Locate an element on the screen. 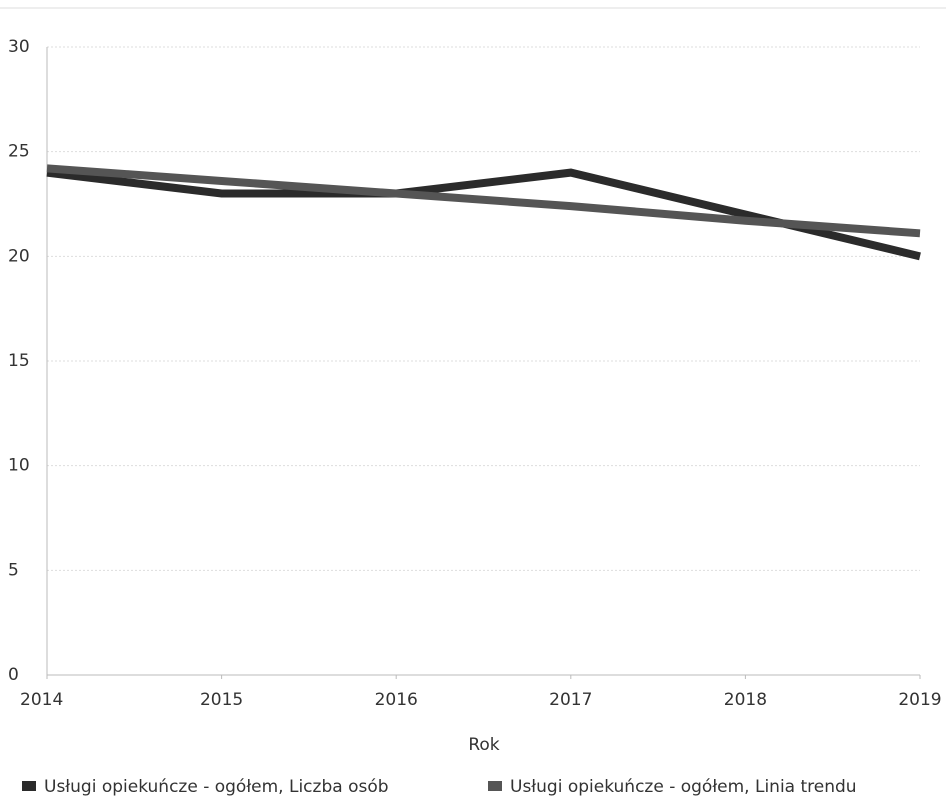 Image resolution: width=946 pixels, height=802 pixels. y-tick-label: 5 is located at coordinates (13, 570).